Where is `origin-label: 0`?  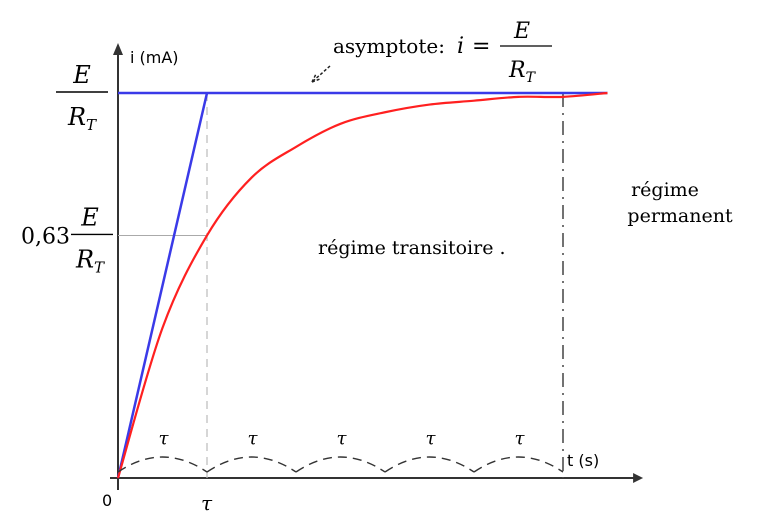
origin-label: 0 is located at coordinates (107, 500).